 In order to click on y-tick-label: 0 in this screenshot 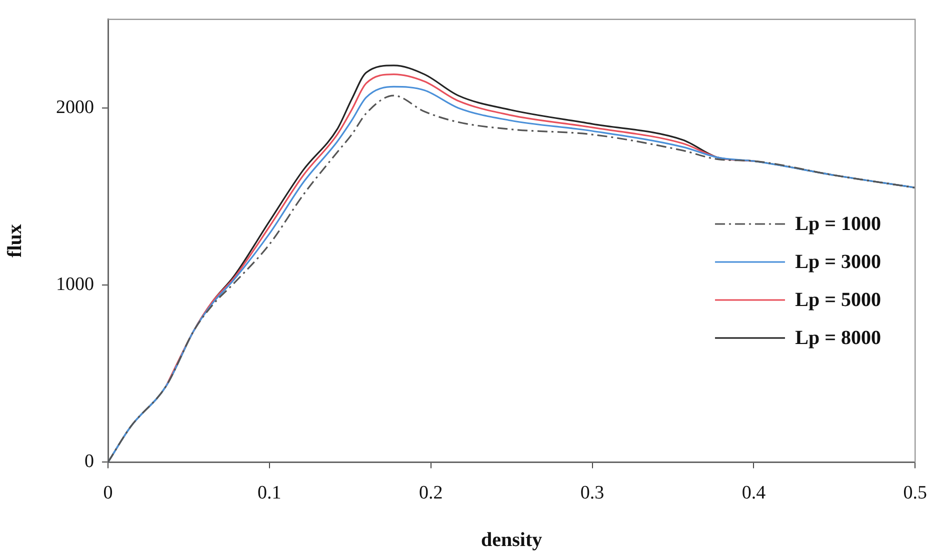, I will do `click(89, 461)`.